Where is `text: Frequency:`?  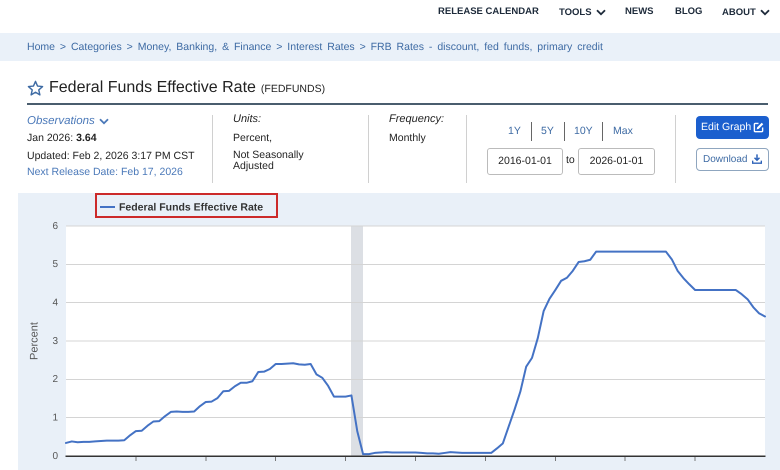 text: Frequency: is located at coordinates (416, 120).